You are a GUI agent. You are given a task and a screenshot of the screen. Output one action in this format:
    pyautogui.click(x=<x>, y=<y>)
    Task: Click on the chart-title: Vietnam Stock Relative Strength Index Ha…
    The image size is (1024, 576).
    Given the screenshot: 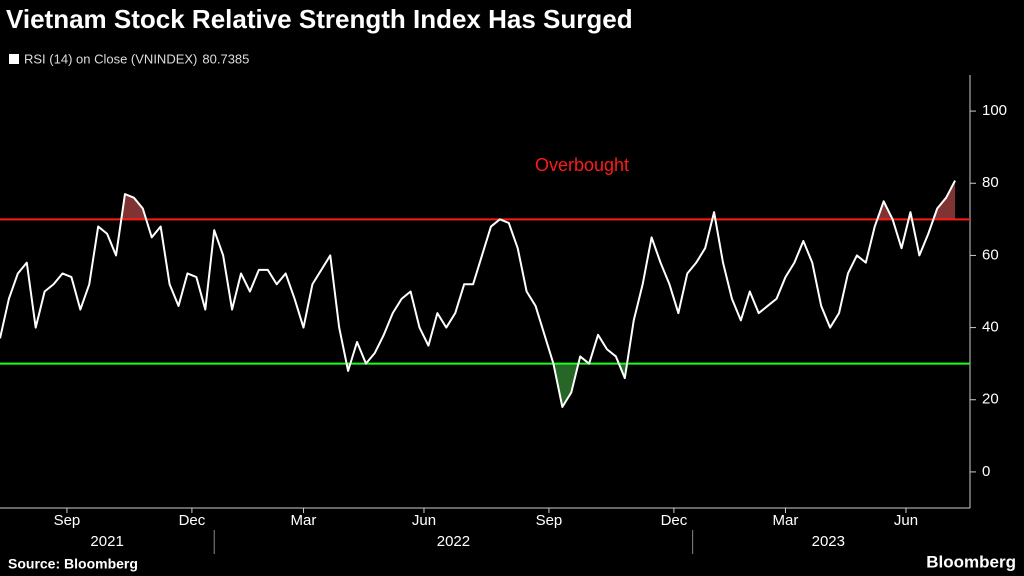 What is the action you would take?
    pyautogui.click(x=319, y=19)
    